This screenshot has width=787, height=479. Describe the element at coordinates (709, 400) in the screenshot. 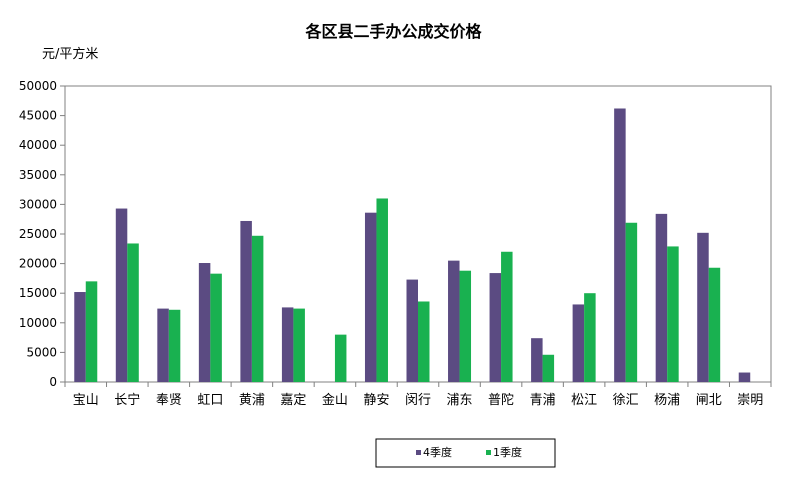

I see `x-tick-label: 闸北` at that location.